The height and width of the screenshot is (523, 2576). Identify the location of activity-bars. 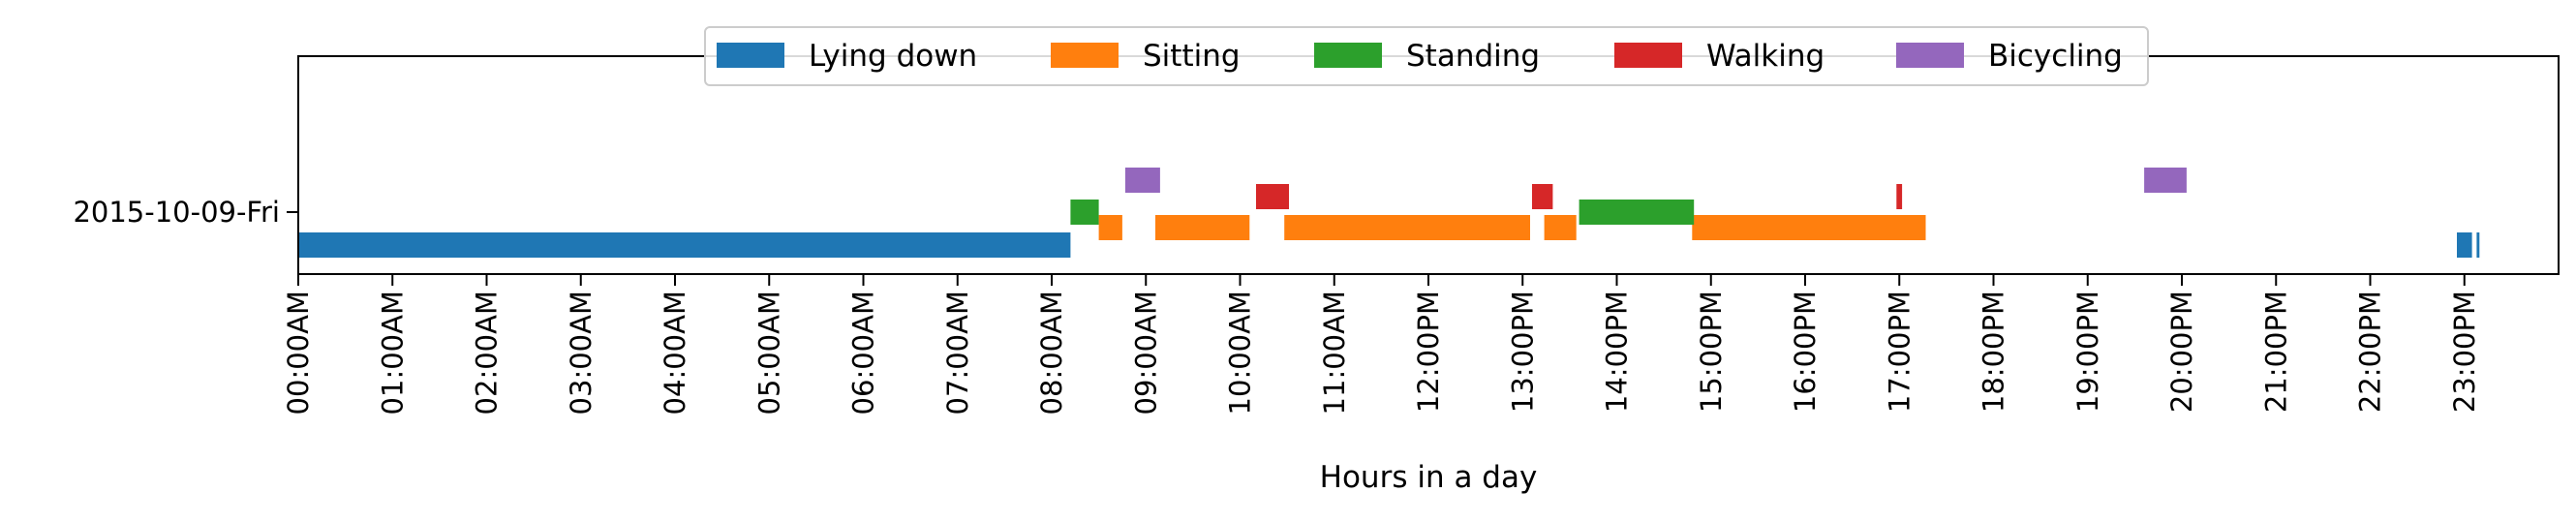
(1389, 213).